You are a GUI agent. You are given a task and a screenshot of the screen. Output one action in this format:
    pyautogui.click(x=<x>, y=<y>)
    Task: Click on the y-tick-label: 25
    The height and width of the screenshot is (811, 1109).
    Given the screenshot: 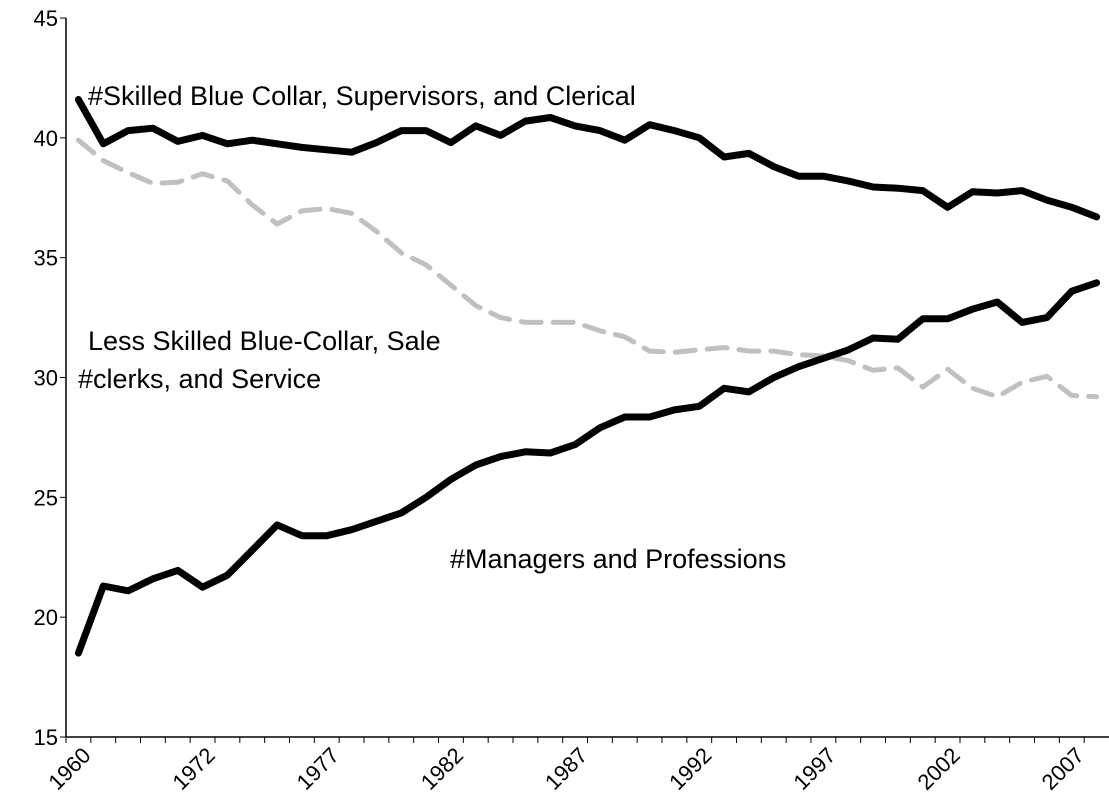 What is the action you would take?
    pyautogui.click(x=46, y=497)
    